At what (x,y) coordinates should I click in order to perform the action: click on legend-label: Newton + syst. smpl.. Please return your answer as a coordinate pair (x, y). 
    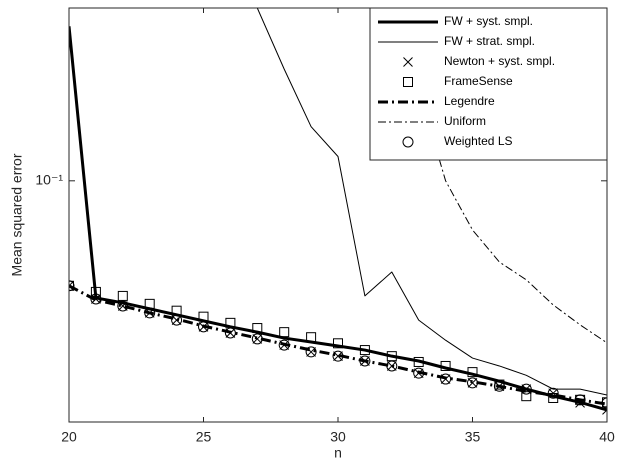
    Looking at the image, I should click on (499, 61).